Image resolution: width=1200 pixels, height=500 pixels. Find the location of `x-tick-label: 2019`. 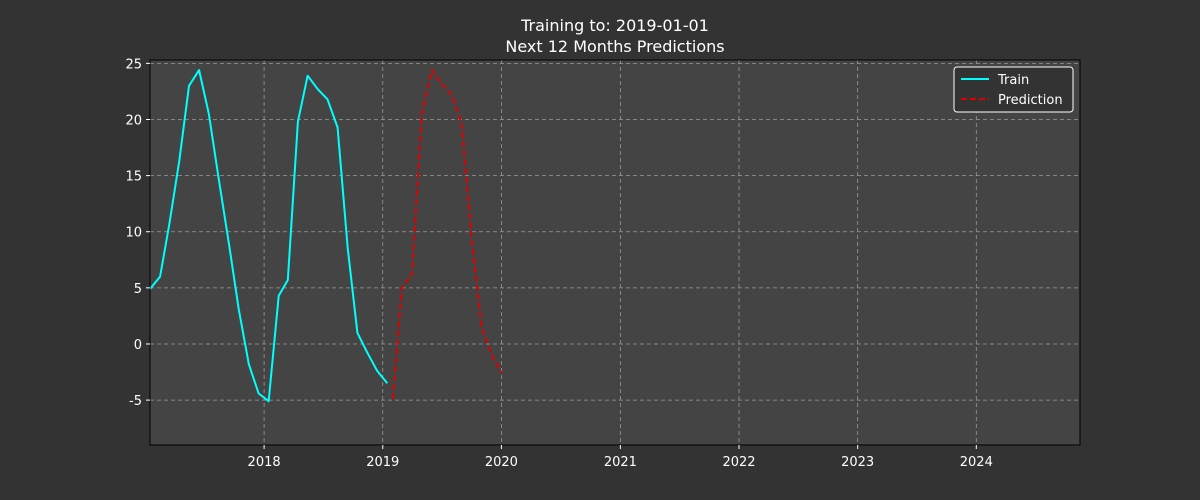

x-tick-label: 2019 is located at coordinates (382, 462).